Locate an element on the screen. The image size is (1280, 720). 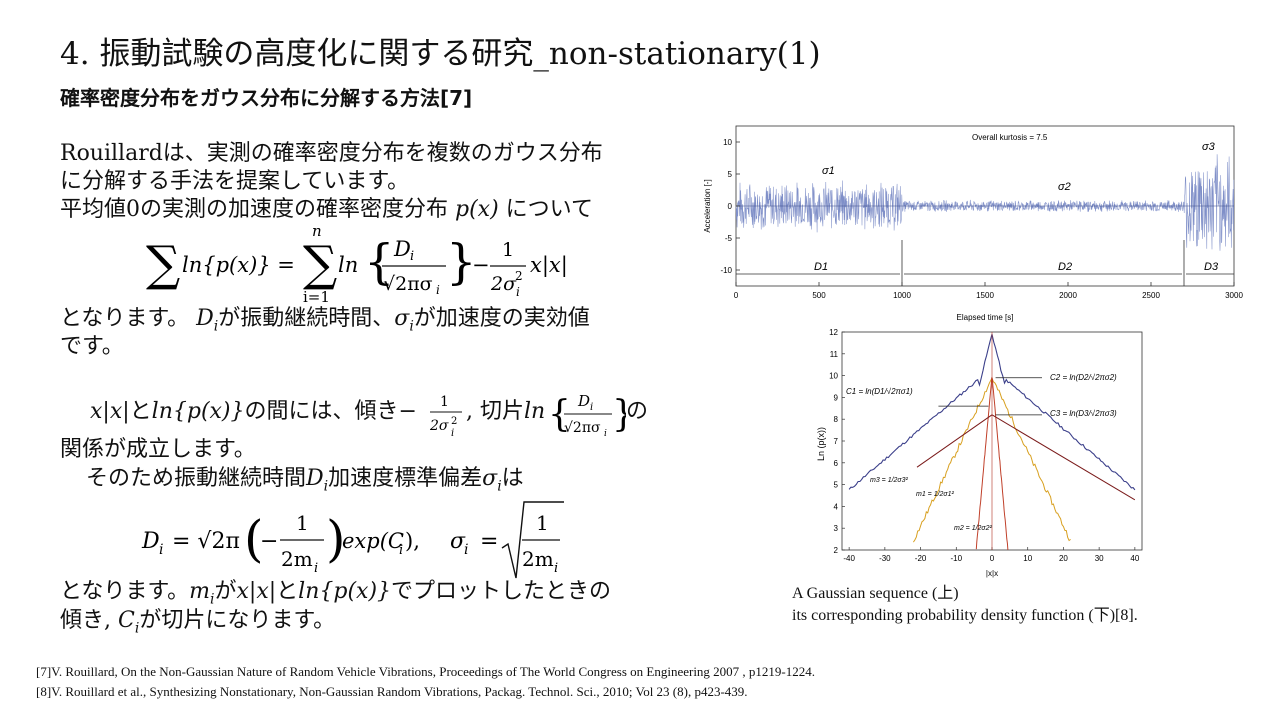
p2-intercept-fraction: { D i √2πσ i } is located at coordinates (587, 415).